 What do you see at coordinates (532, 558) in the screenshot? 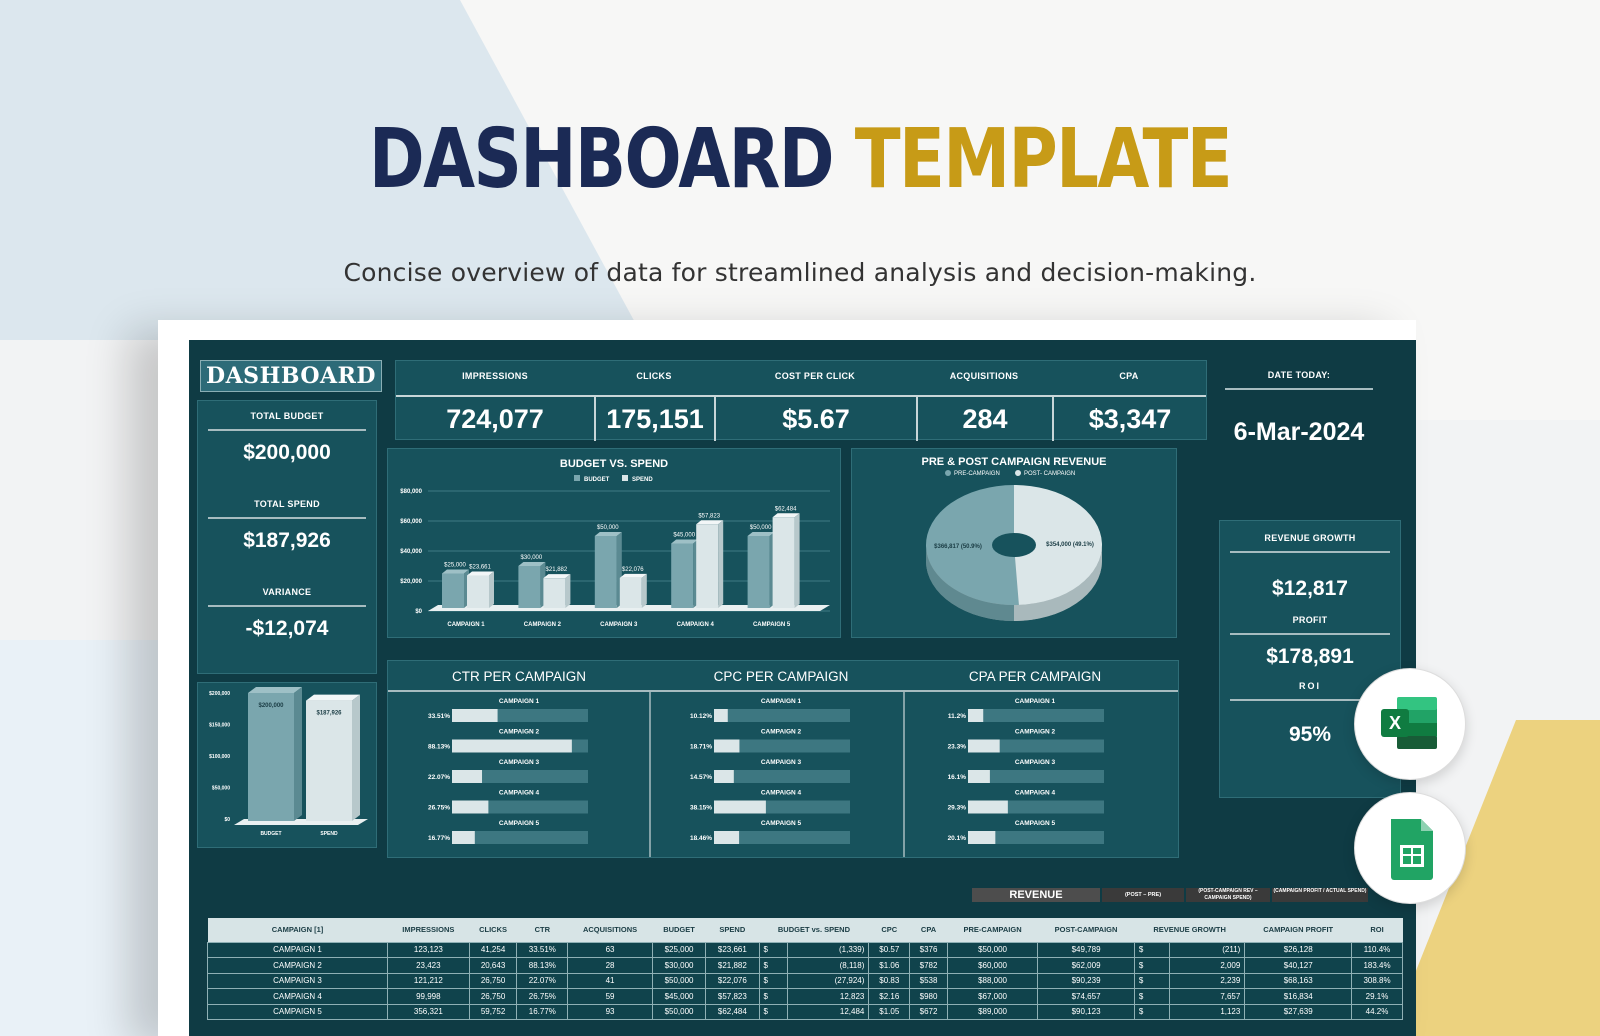
I see `data-label: $30,000` at bounding box center [532, 558].